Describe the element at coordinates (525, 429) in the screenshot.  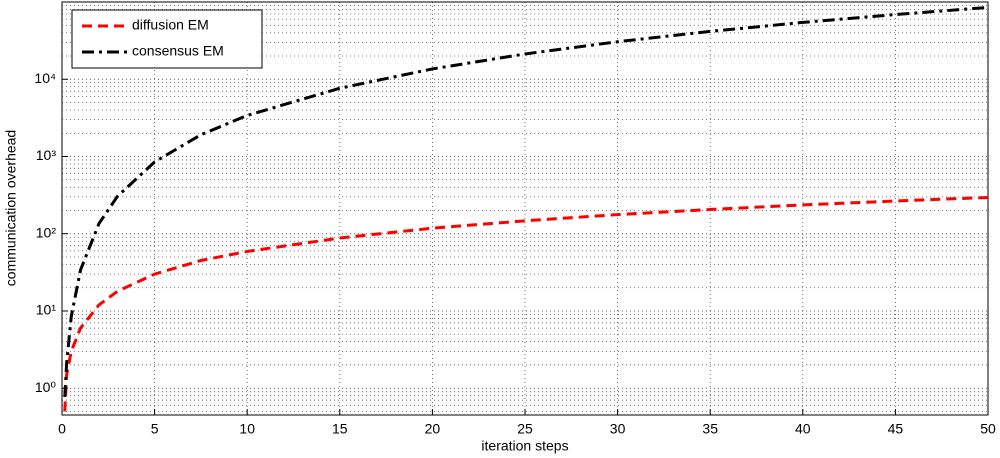
I see `x-tick-label: 25` at that location.